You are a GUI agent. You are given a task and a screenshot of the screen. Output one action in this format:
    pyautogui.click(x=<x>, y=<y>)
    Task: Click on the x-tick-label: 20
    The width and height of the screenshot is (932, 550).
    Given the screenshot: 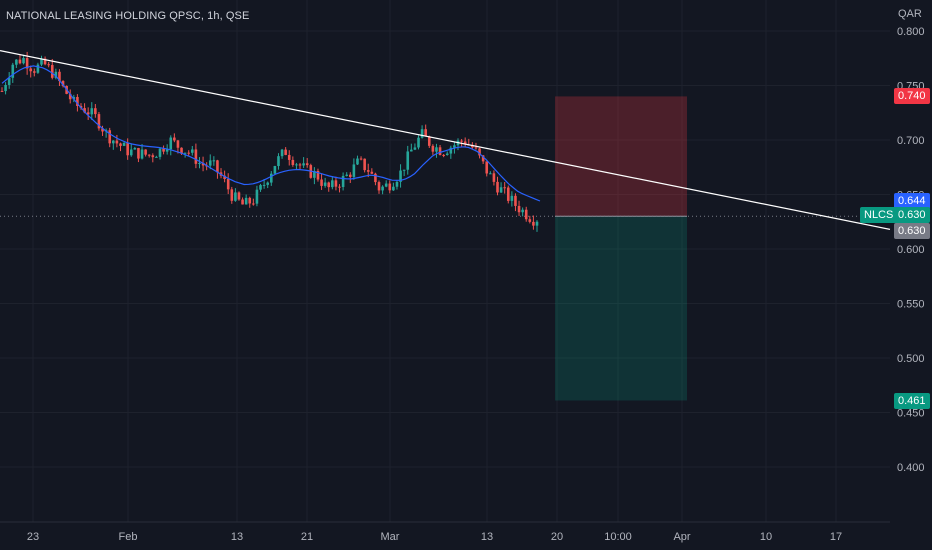 What is the action you would take?
    pyautogui.click(x=557, y=537)
    